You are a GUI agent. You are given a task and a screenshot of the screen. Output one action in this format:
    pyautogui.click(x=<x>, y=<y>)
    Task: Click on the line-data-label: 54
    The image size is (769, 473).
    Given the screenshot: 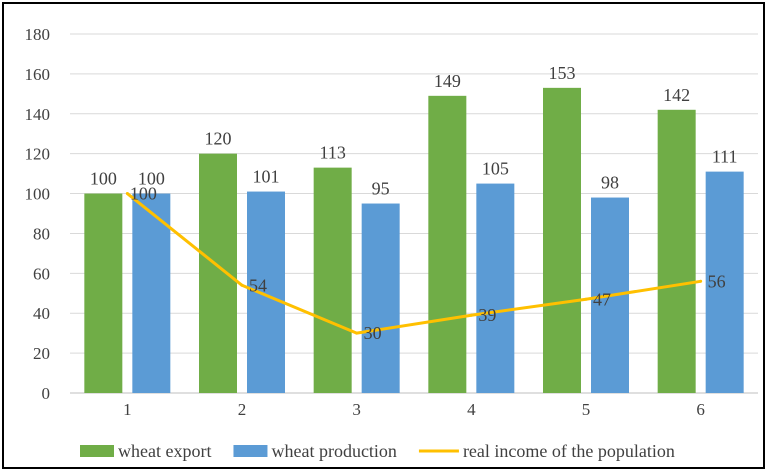 What is the action you would take?
    pyautogui.click(x=258, y=285)
    